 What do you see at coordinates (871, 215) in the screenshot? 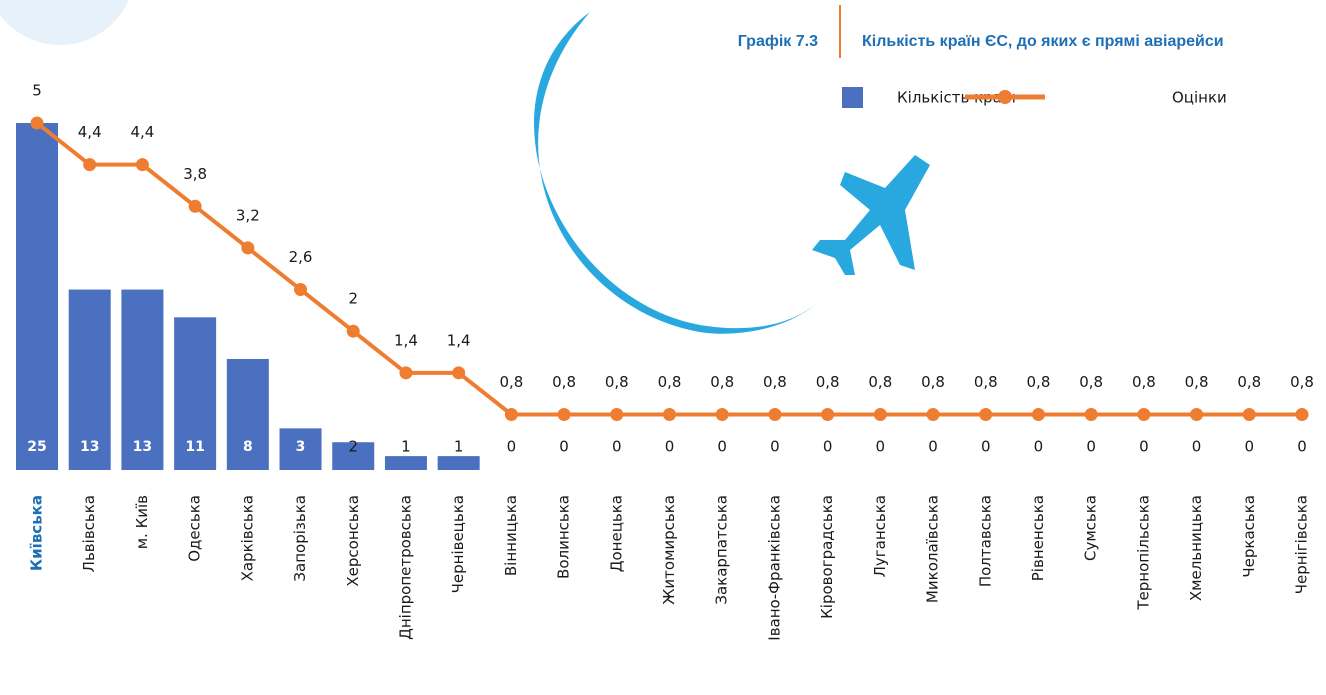
I see `plane-decoration` at bounding box center [871, 215].